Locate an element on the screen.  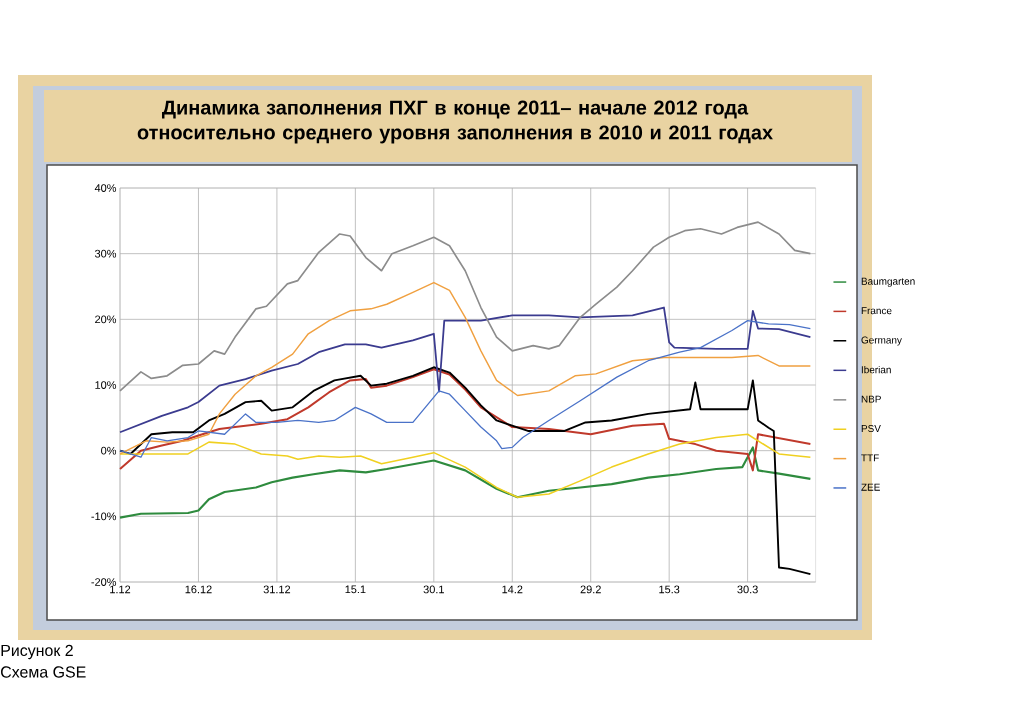
legend-label: Germany is located at coordinates (881, 341).